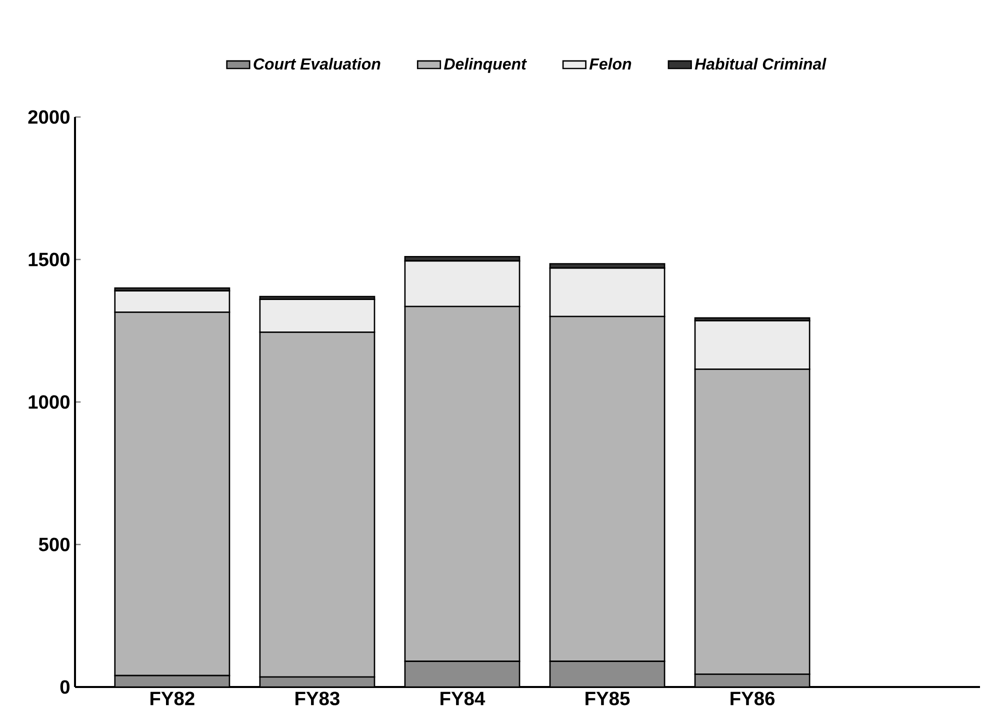  I want to click on x-tick-label: FY86, so click(752, 699).